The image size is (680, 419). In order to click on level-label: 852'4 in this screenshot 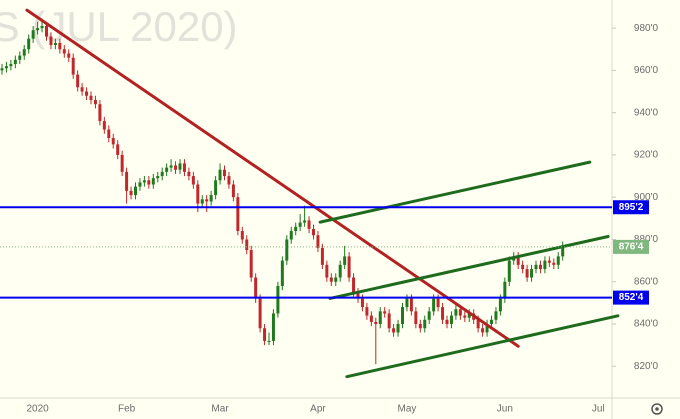, I will do `click(631, 297)`.